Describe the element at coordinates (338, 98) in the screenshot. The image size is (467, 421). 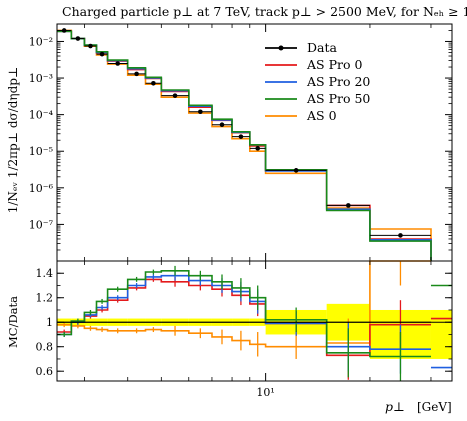
I see `legend-label: AS Pro 50` at that location.